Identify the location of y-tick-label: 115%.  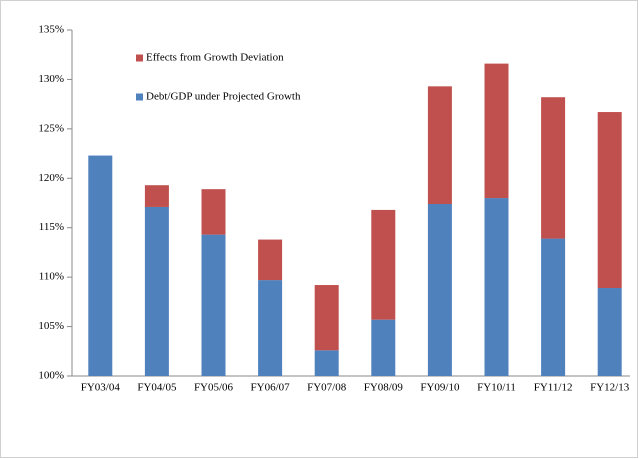
(51, 227).